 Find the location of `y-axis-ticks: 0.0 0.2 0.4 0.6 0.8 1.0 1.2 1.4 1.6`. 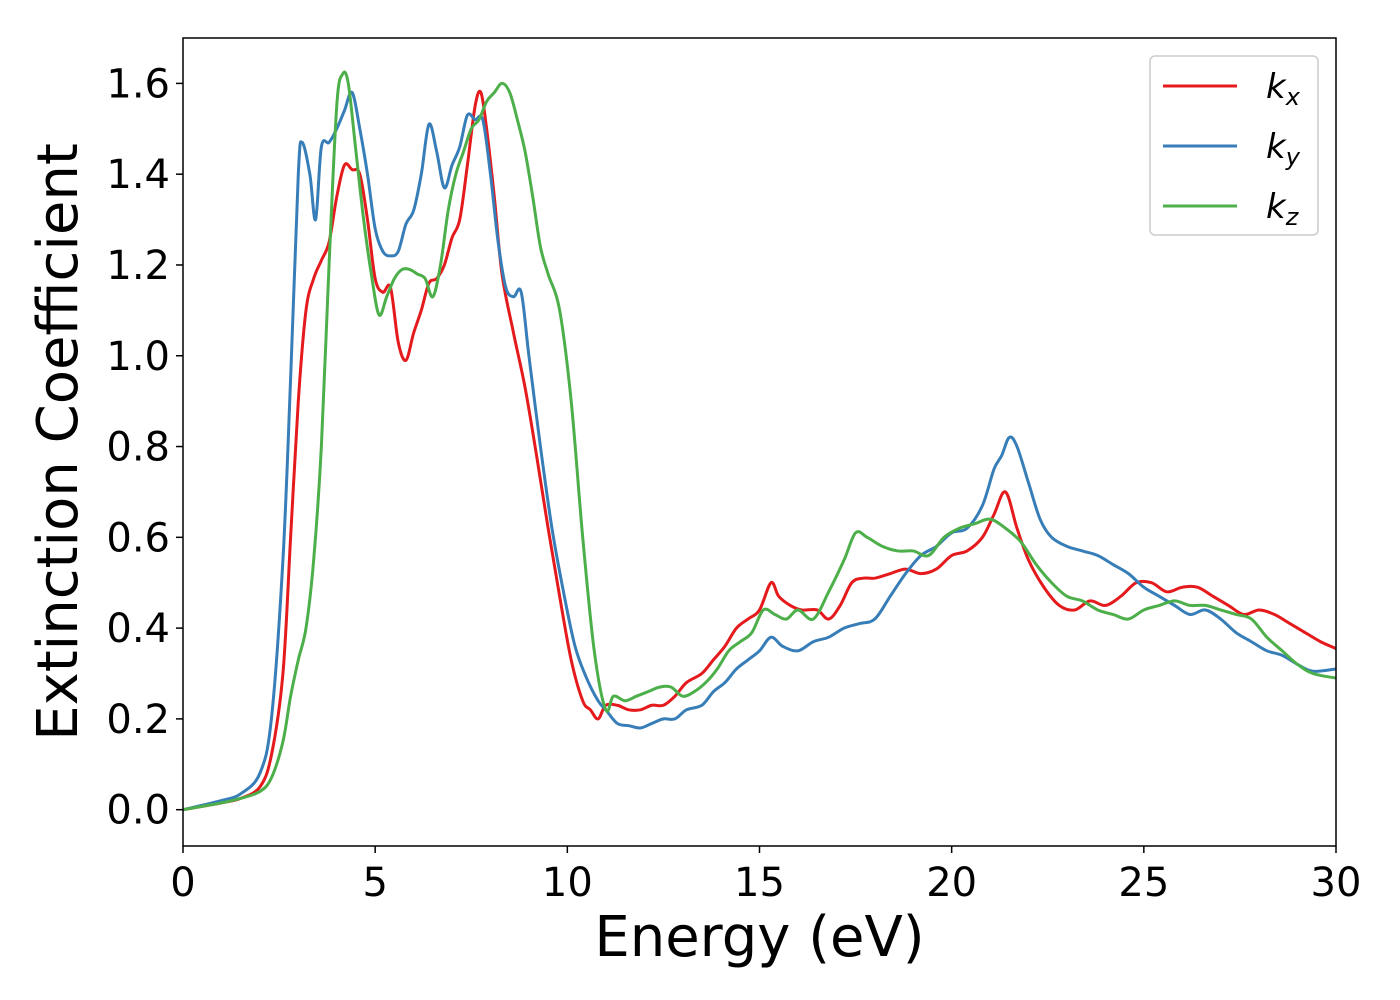

y-axis-ticks: 0.0 0.2 0.4 0.6 0.8 1.0 1.2 1.4 1.6 is located at coordinates (144, 447).